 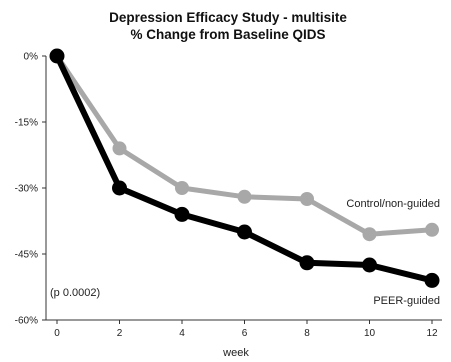 I want to click on p-value-annotation: (p 0.0002), so click(x=75, y=293).